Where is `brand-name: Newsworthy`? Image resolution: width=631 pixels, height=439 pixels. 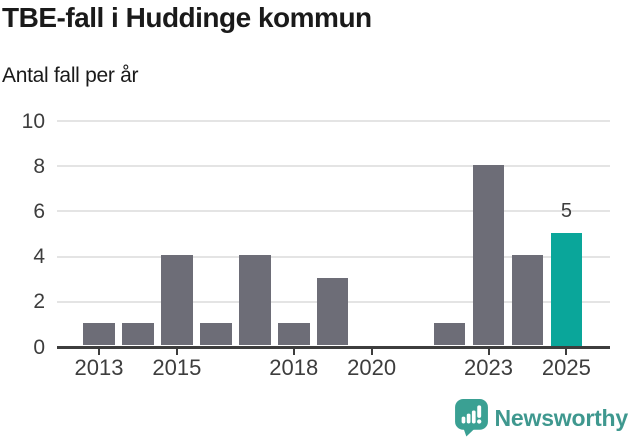 brand-name: Newsworthy is located at coordinates (561, 417).